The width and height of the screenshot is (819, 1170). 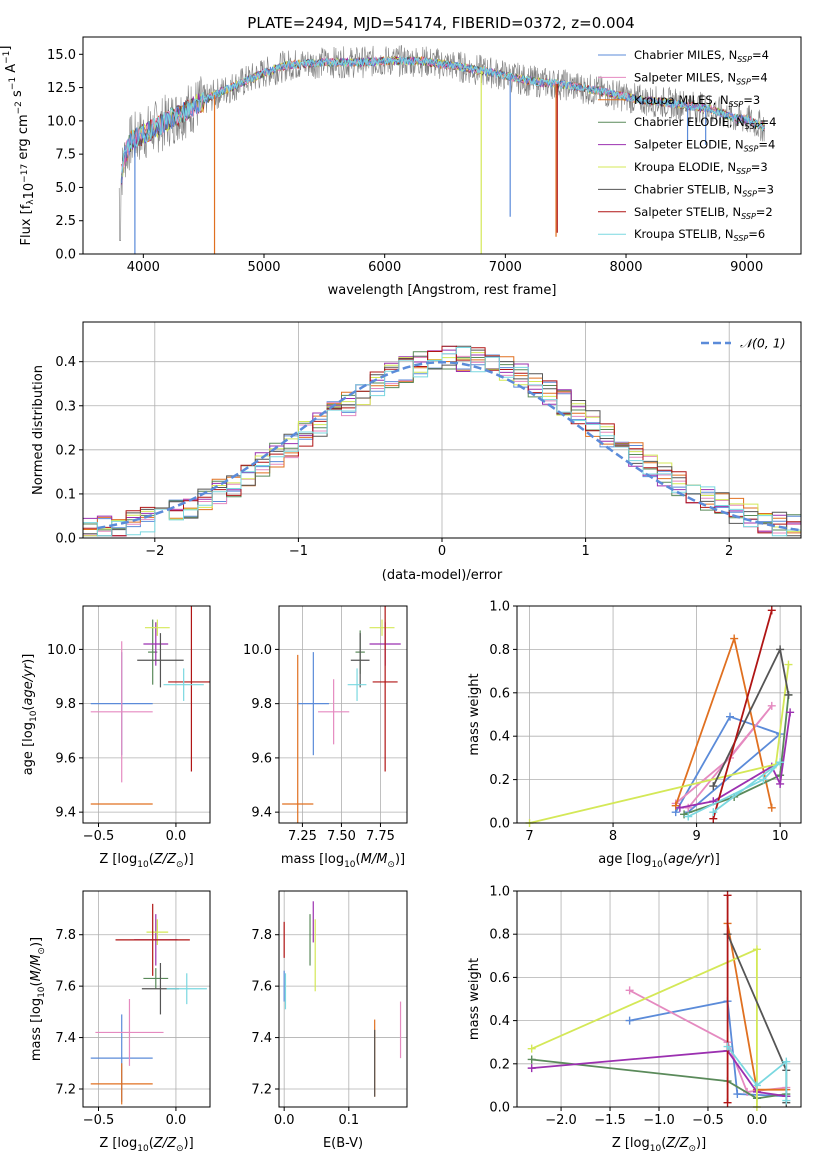 I want to click on y-tick-label: 7.4, so click(x=261, y=1038).